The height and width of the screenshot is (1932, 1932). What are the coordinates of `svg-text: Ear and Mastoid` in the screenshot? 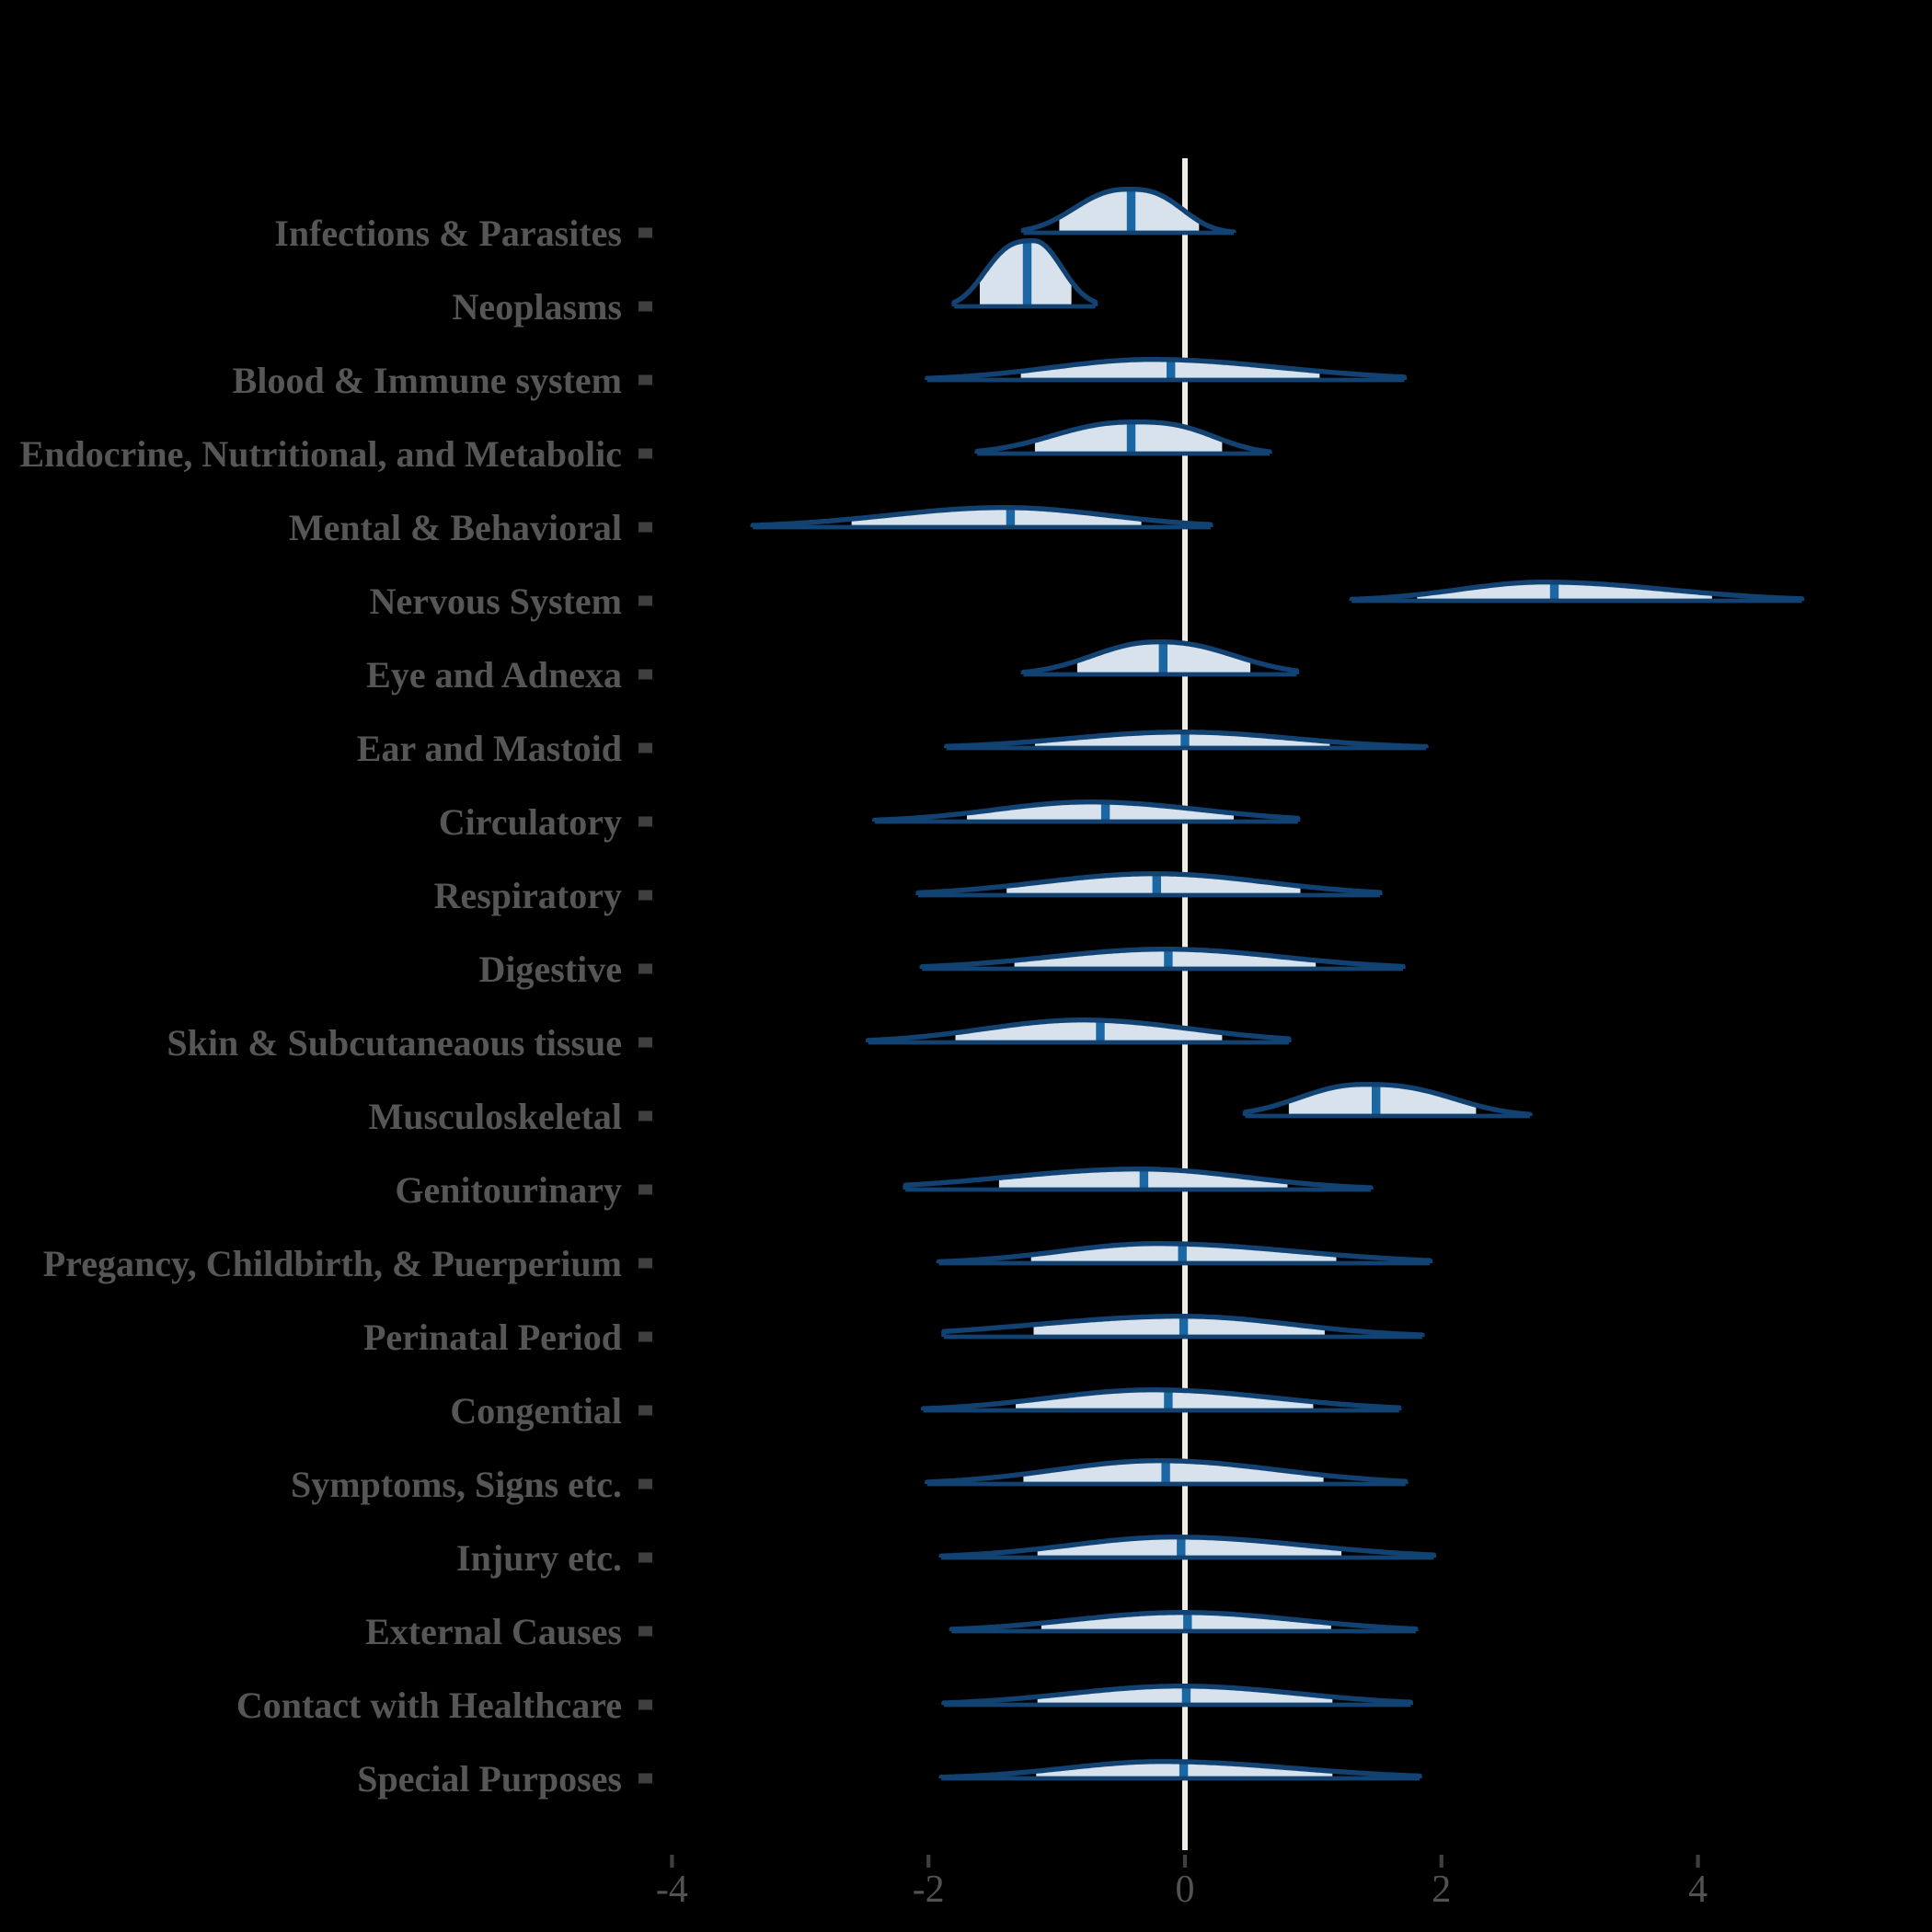 It's located at (490, 748).